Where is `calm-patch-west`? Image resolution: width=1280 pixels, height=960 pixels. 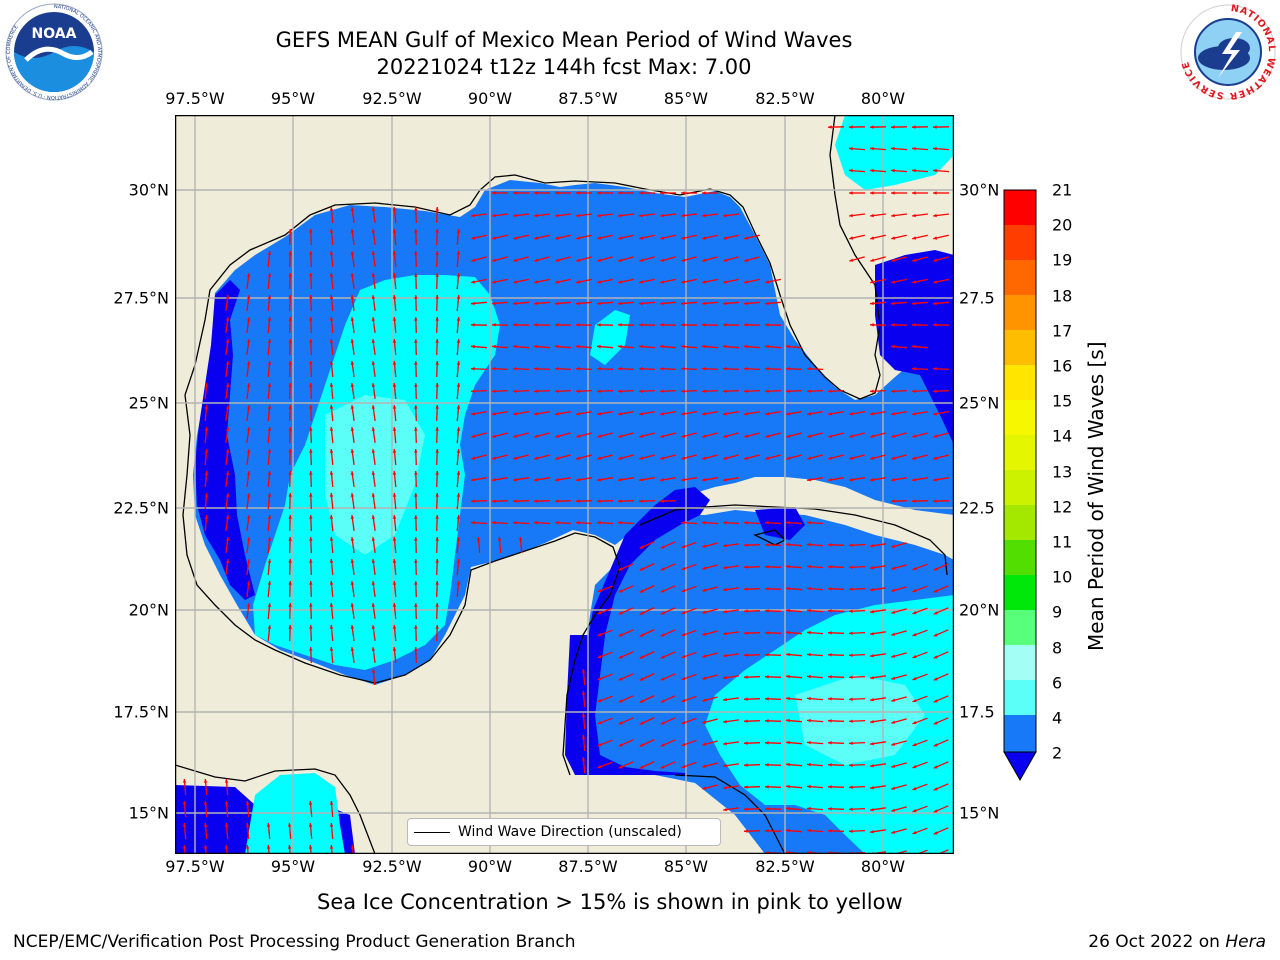
calm-patch-west is located at coordinates (225, 440).